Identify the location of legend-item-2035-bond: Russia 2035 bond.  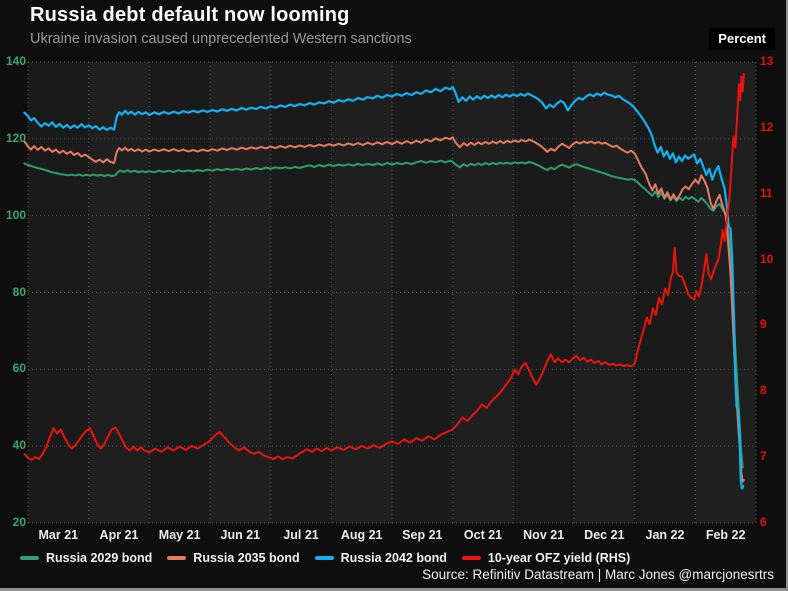
(233, 558).